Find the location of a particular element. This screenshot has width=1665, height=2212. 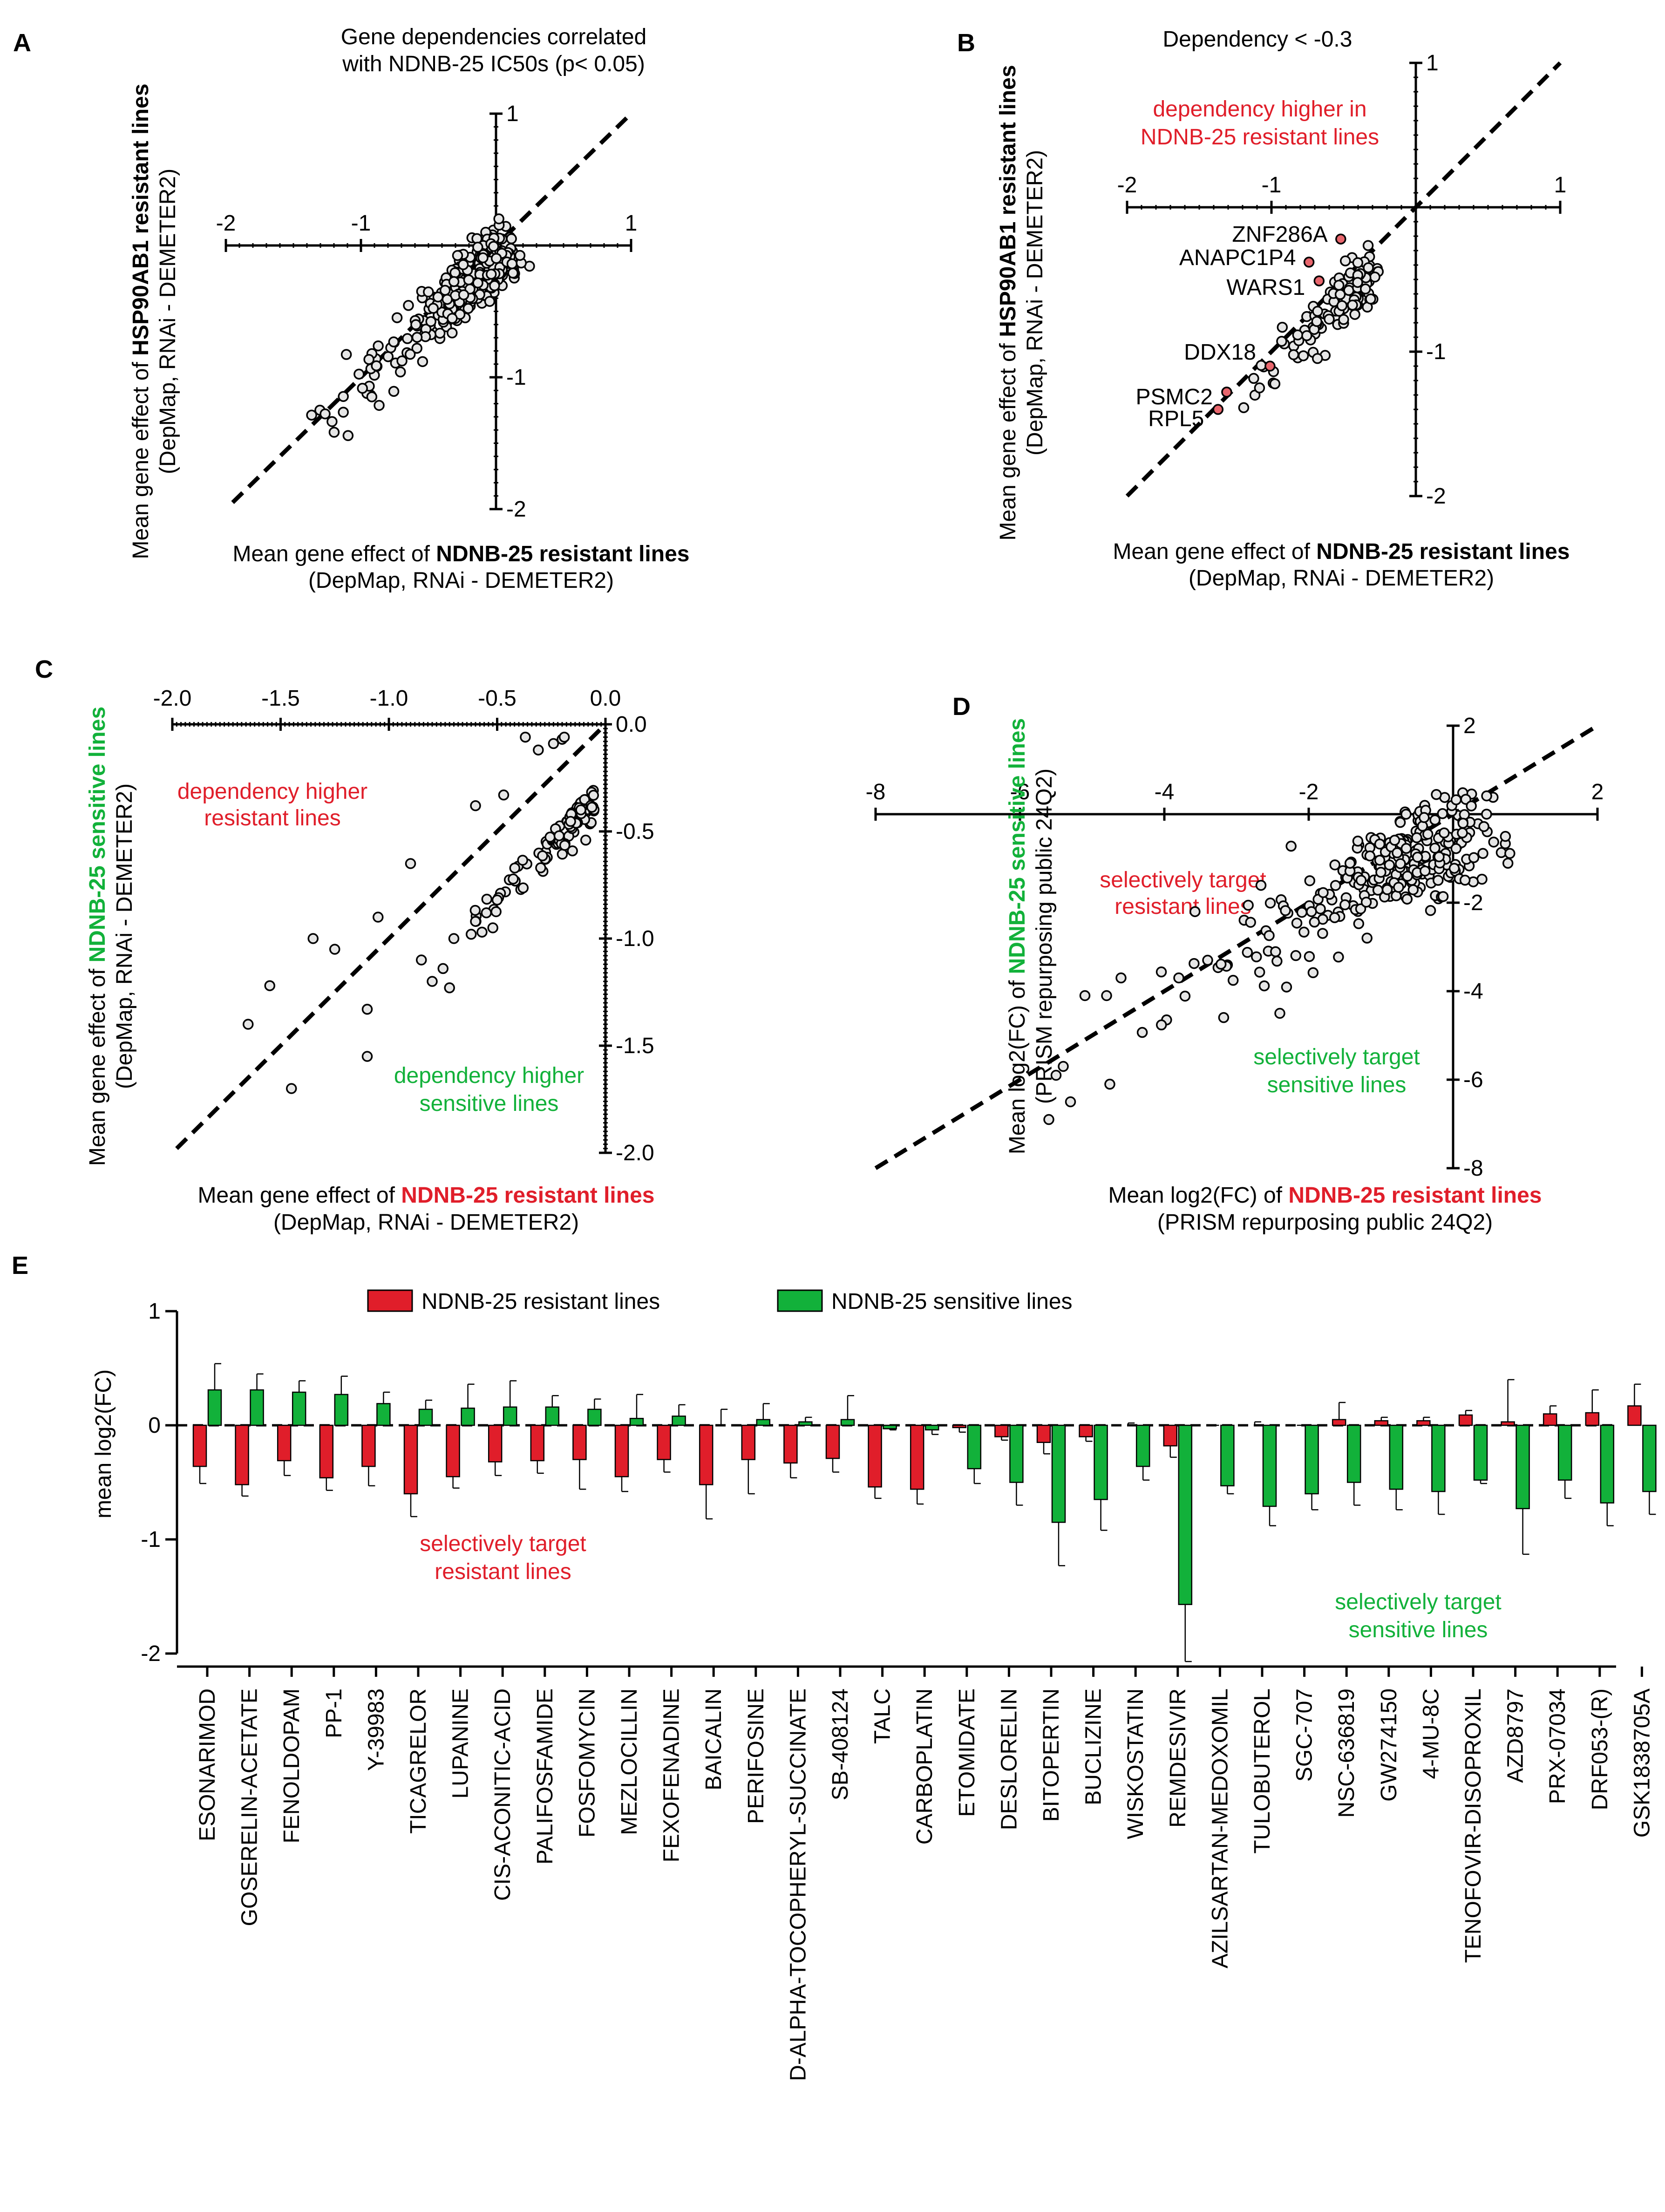

y-tick-label: -4 is located at coordinates (1473, 991).